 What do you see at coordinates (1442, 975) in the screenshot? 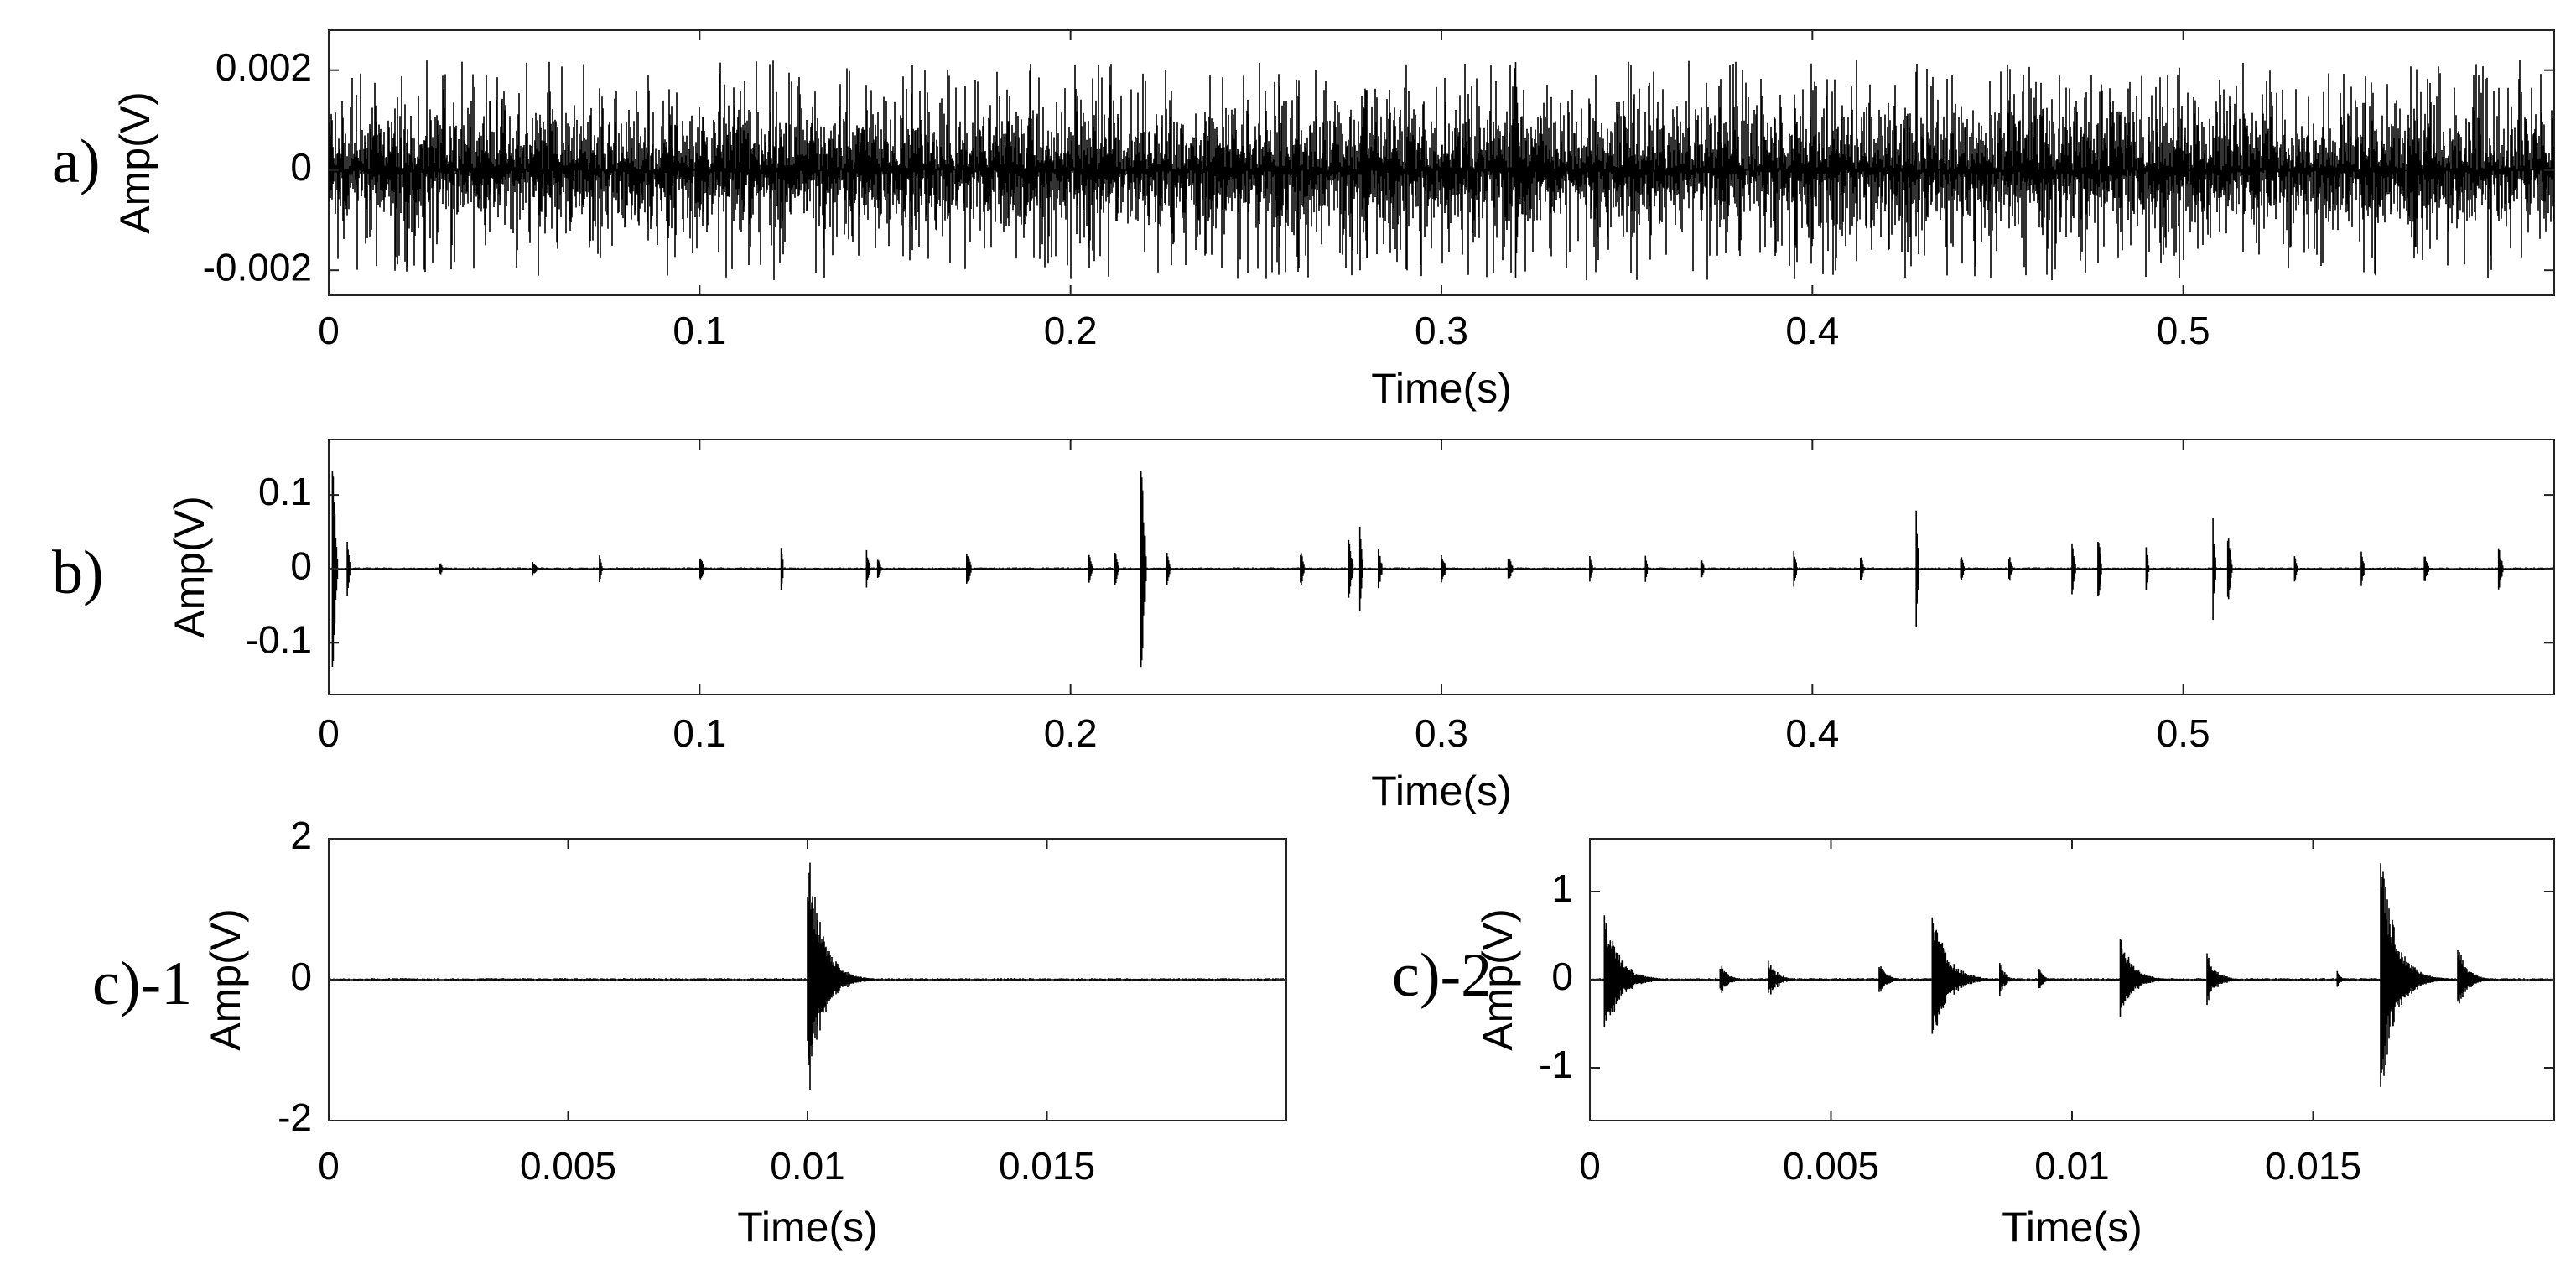
I see `panel-label: c)-2` at bounding box center [1442, 975].